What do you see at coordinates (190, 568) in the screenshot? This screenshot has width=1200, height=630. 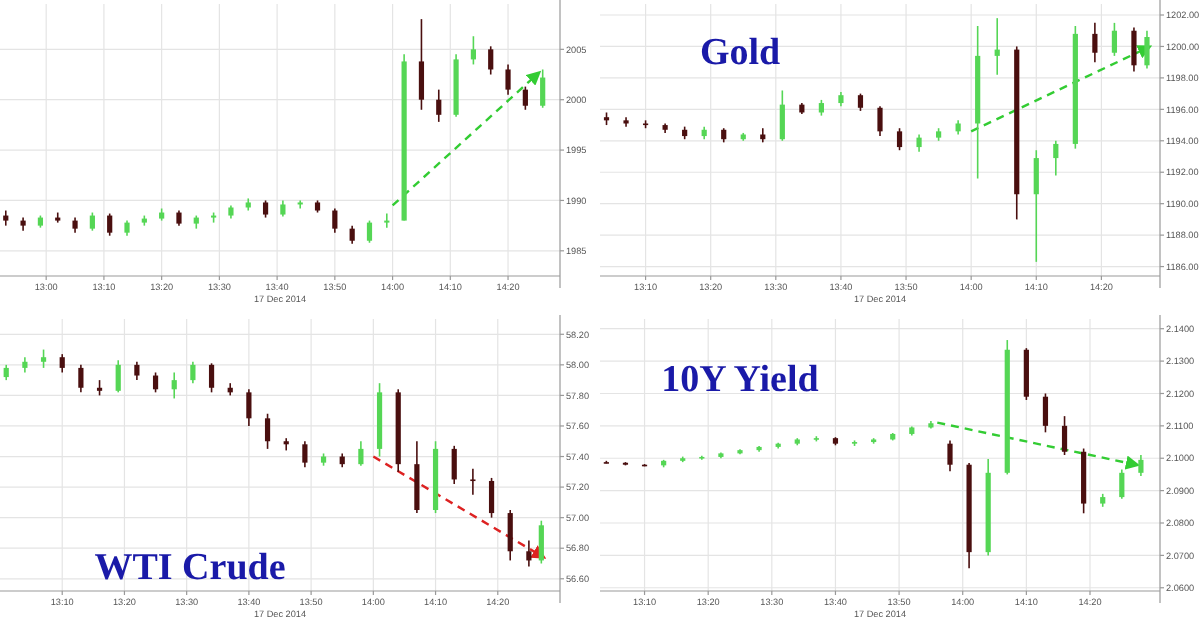 I see `text: WTI Crude` at bounding box center [190, 568].